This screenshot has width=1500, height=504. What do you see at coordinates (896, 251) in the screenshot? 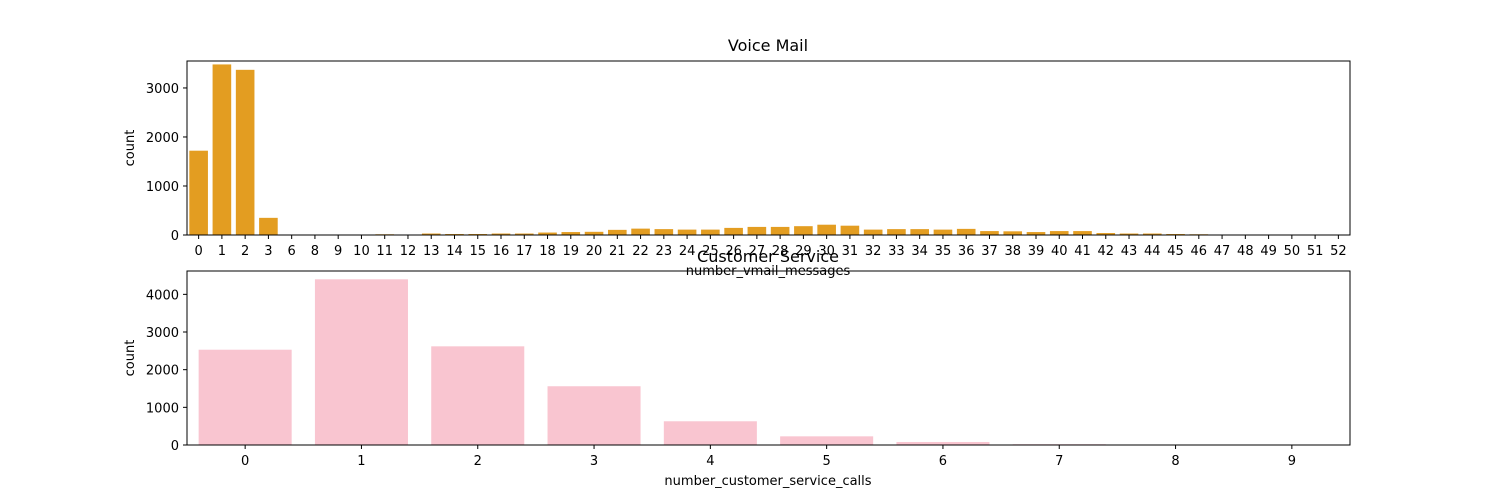
I see `voice-mail-x-tick-label: 33` at bounding box center [896, 251].